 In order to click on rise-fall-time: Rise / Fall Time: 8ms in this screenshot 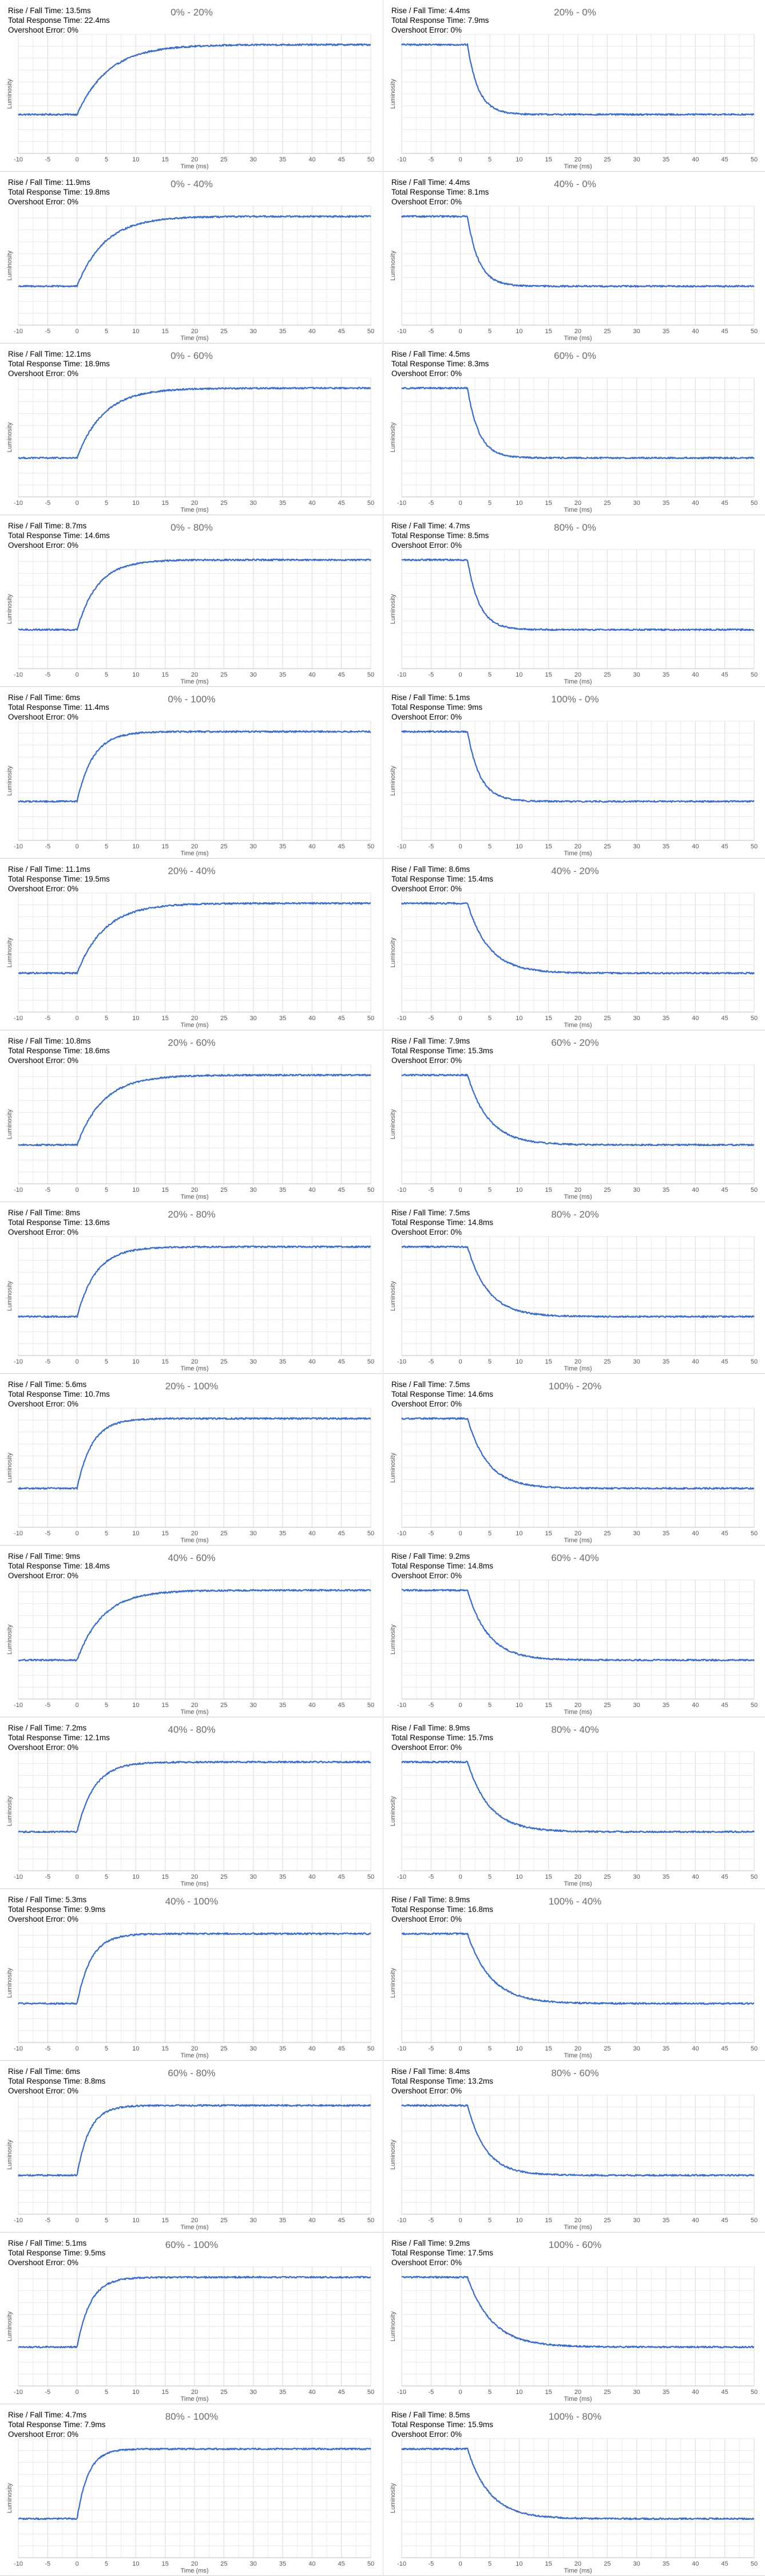, I will do `click(44, 1212)`.